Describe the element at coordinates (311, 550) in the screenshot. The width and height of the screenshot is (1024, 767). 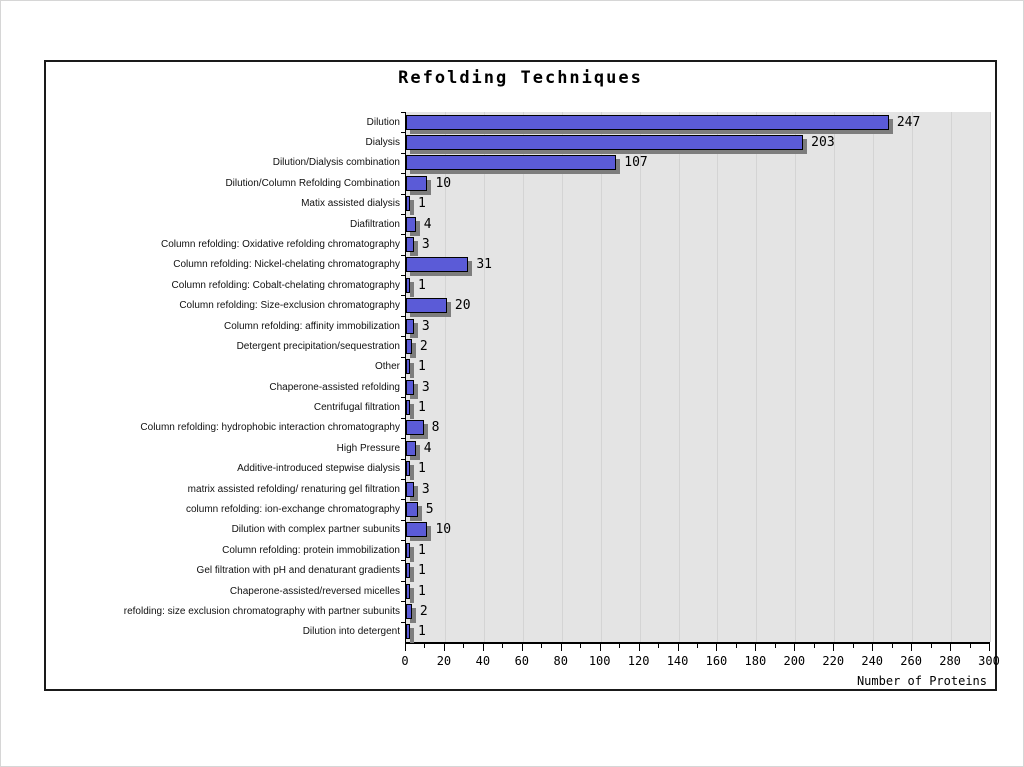
I see `category-label: Column refolding: protein immobilization` at that location.